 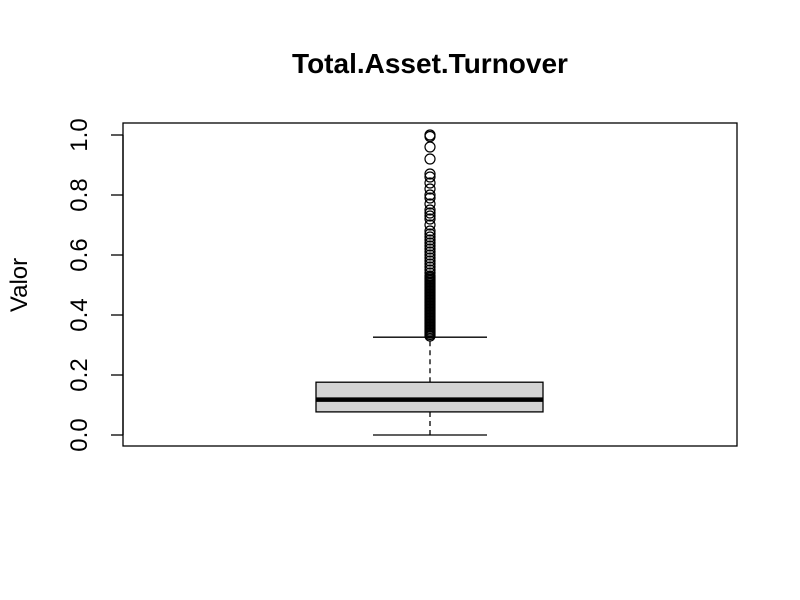 What do you see at coordinates (79, 434) in the screenshot?
I see `y-tick-label: 0.0` at bounding box center [79, 434].